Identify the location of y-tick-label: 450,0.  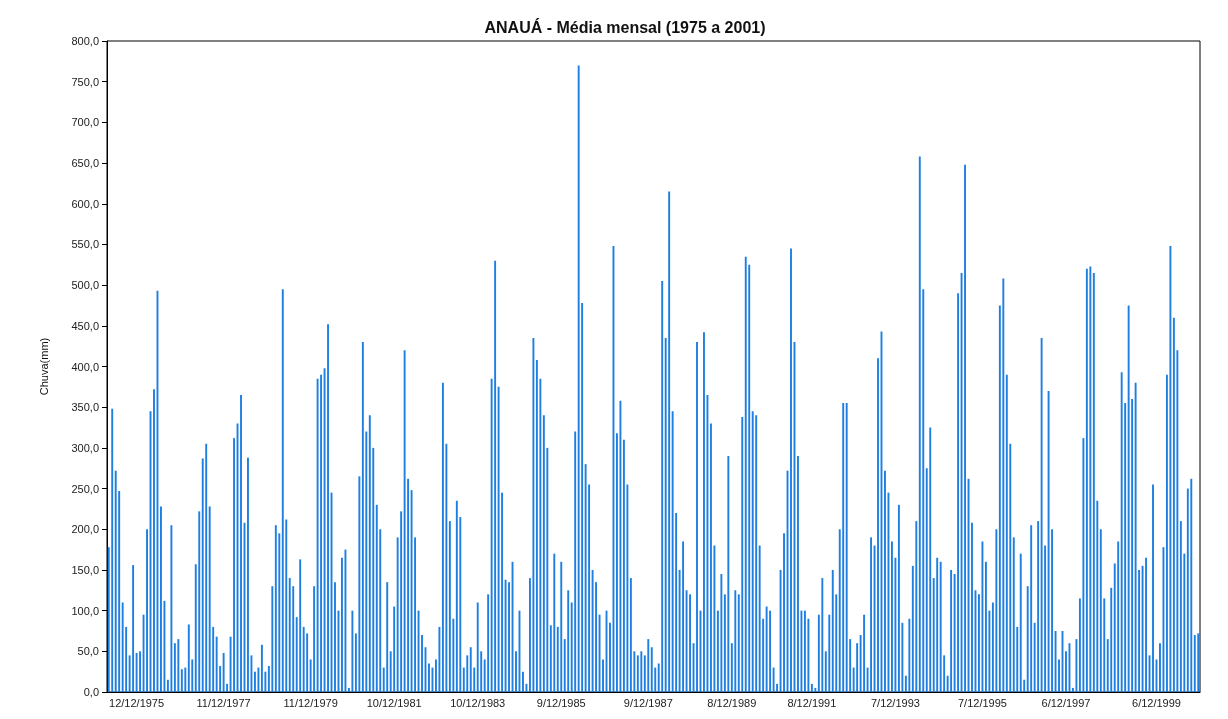
(85, 325).